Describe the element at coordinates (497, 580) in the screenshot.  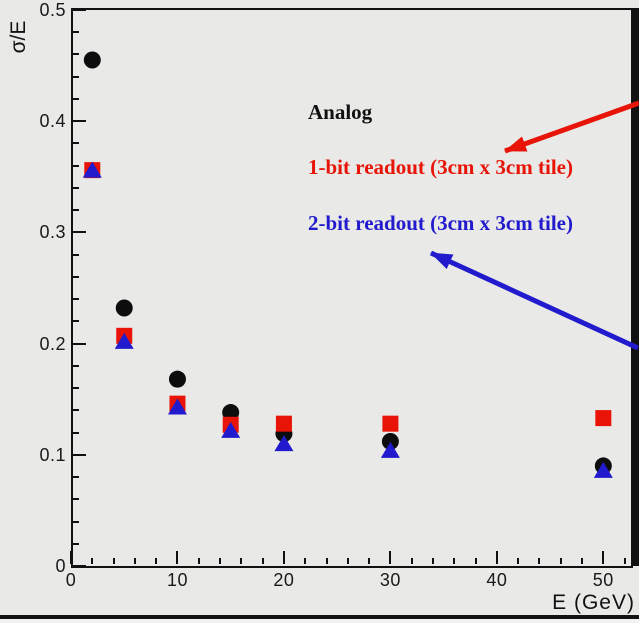
I see `x-tick-label: 40` at that location.